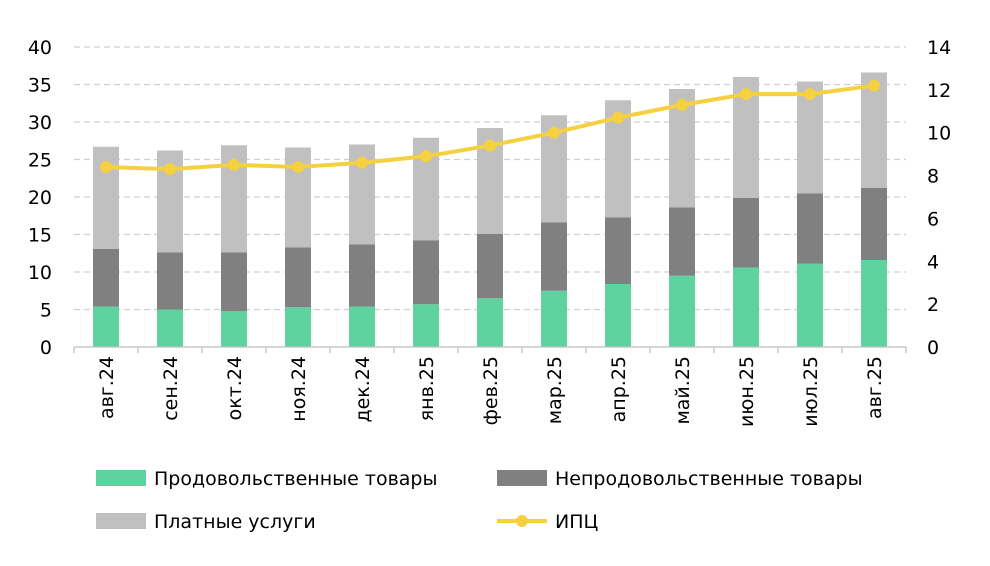 This screenshot has width=990, height=566. Describe the element at coordinates (939, 134) in the screenshot. I see `y-right-tick-label: 10` at that location.